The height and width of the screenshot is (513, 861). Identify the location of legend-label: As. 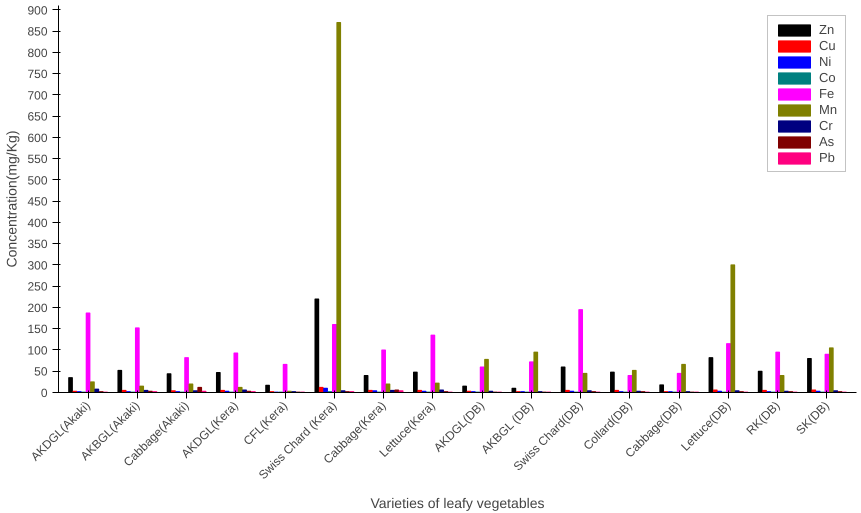
(827, 141).